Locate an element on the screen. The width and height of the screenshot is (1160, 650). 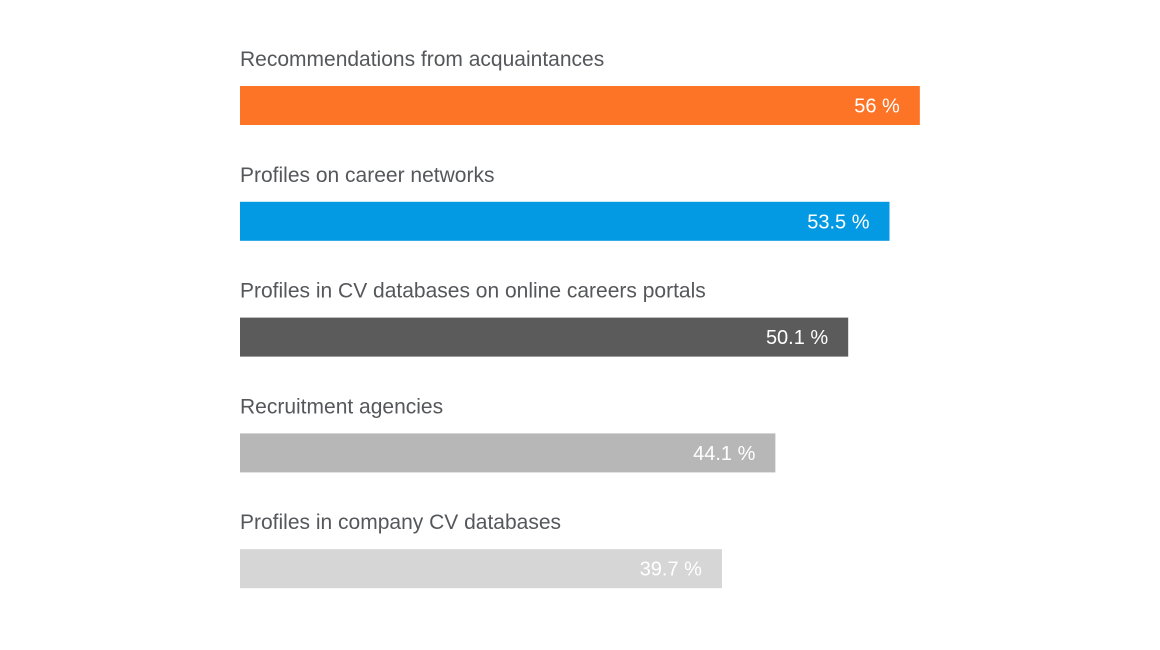
bar-row: Profiles on career networks 53.5 % is located at coordinates (565, 202).